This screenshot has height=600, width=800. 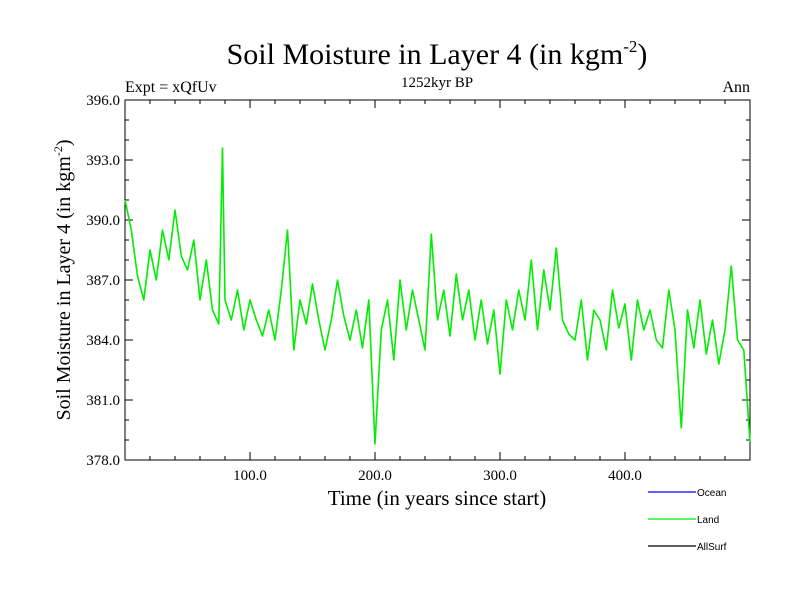 I want to click on y-tick-label: 396.0, so click(x=103, y=101).